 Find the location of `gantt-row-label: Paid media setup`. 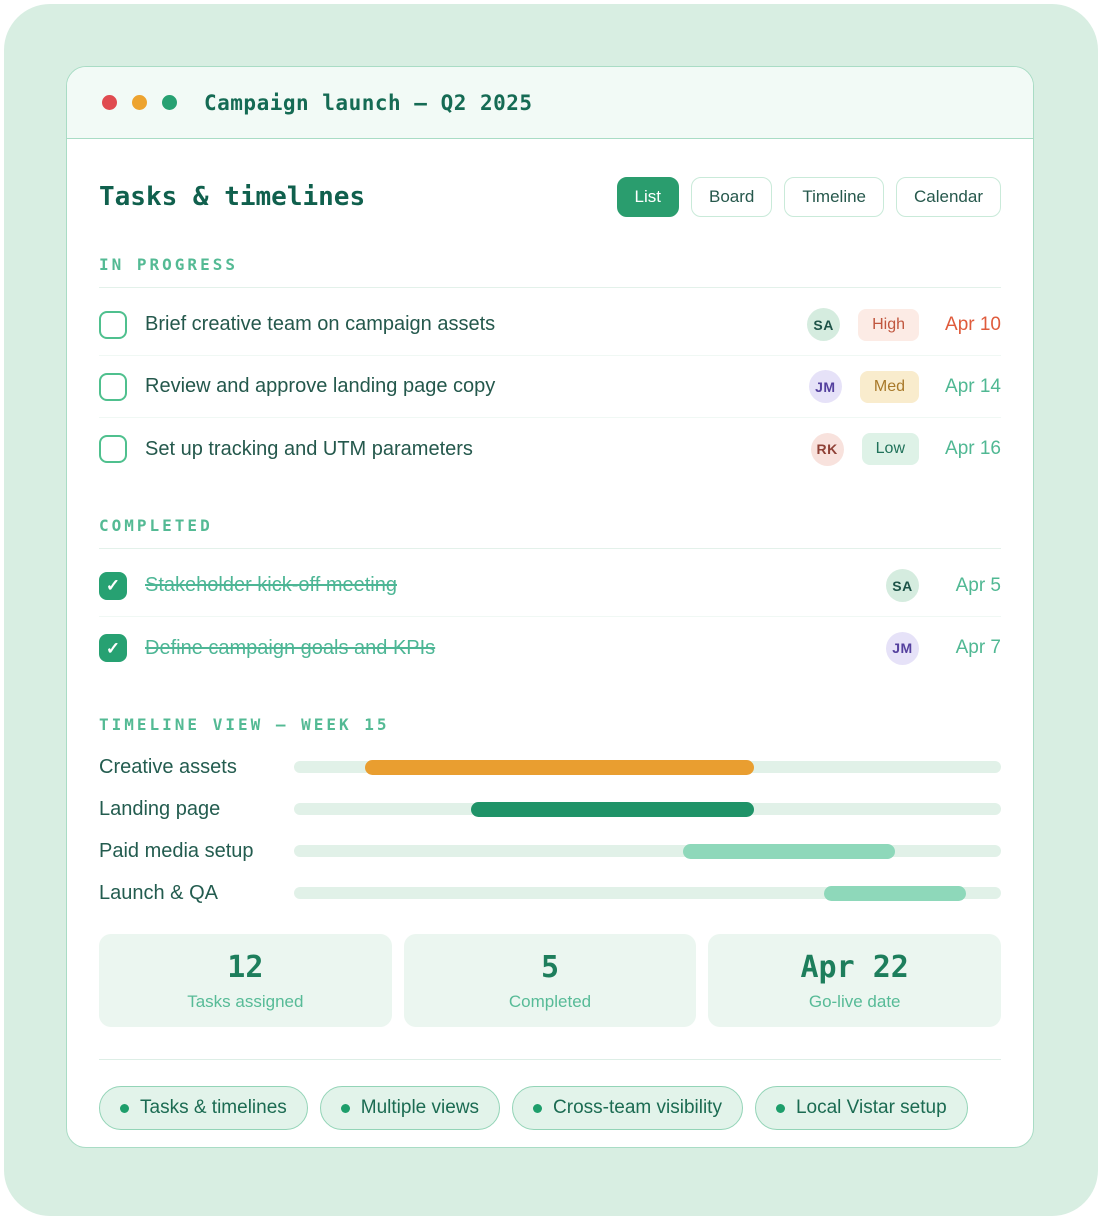

gantt-row-label: Paid media setup is located at coordinates (176, 850).